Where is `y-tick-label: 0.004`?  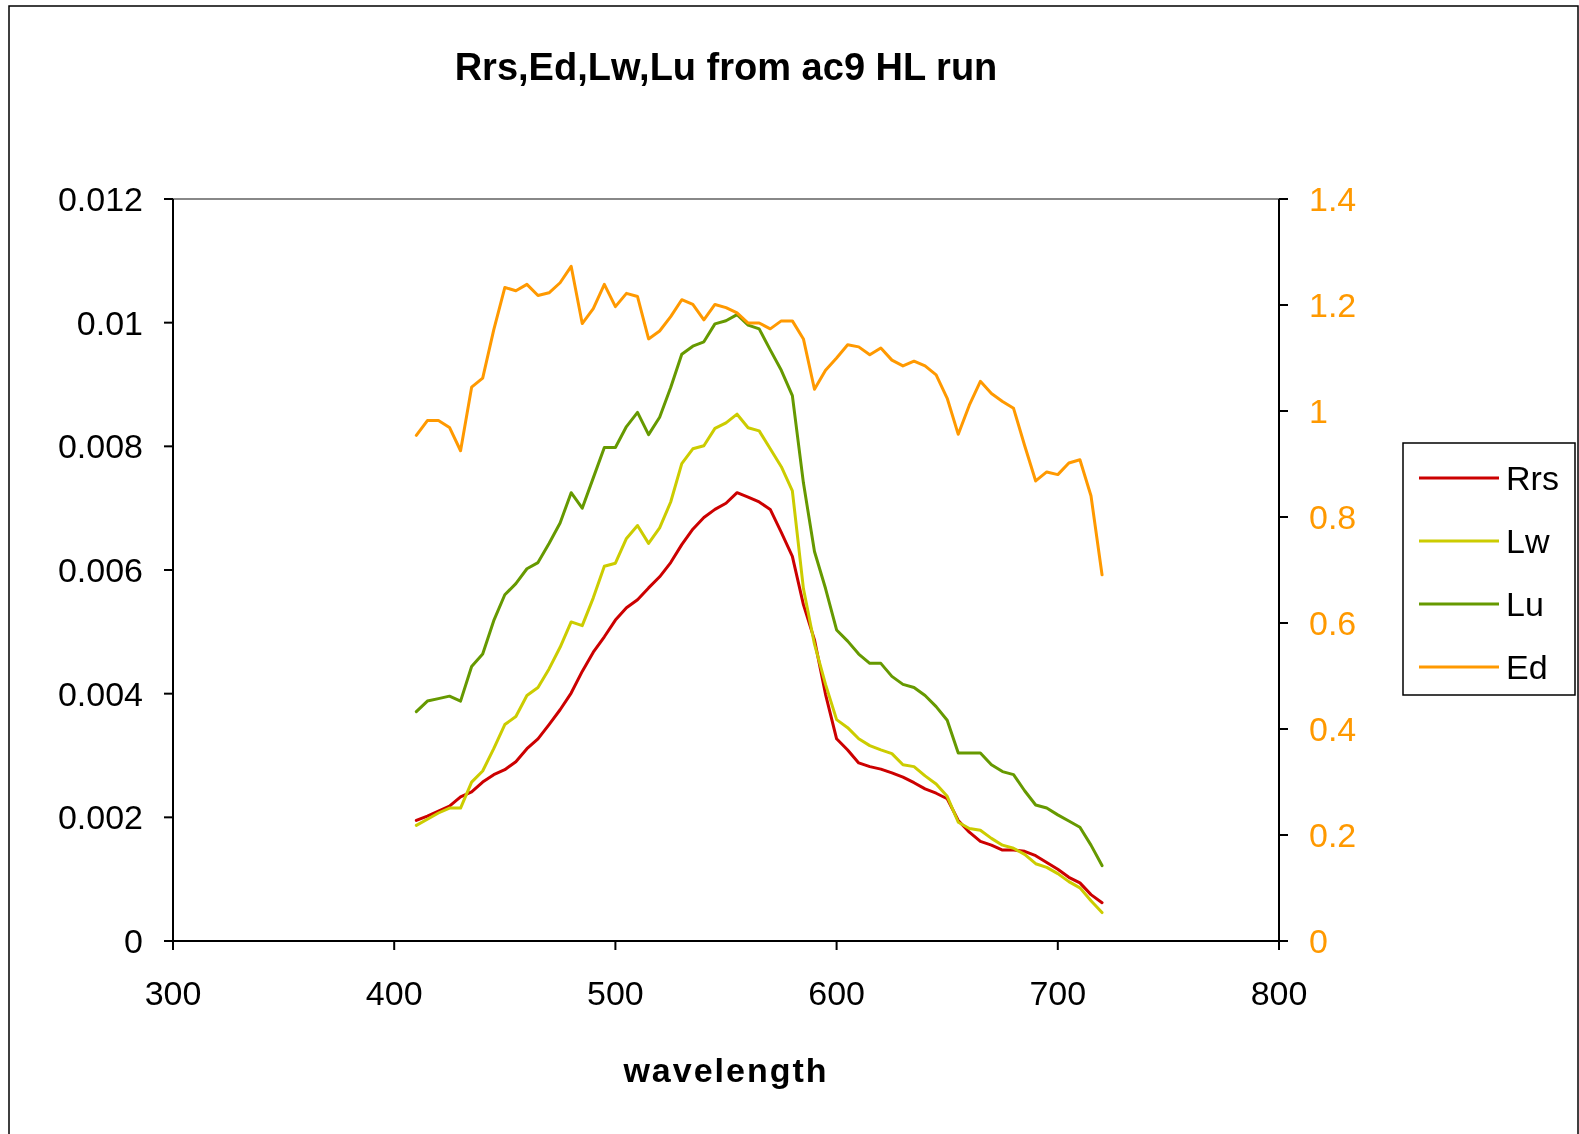
y-tick-label: 0.004 is located at coordinates (100, 693).